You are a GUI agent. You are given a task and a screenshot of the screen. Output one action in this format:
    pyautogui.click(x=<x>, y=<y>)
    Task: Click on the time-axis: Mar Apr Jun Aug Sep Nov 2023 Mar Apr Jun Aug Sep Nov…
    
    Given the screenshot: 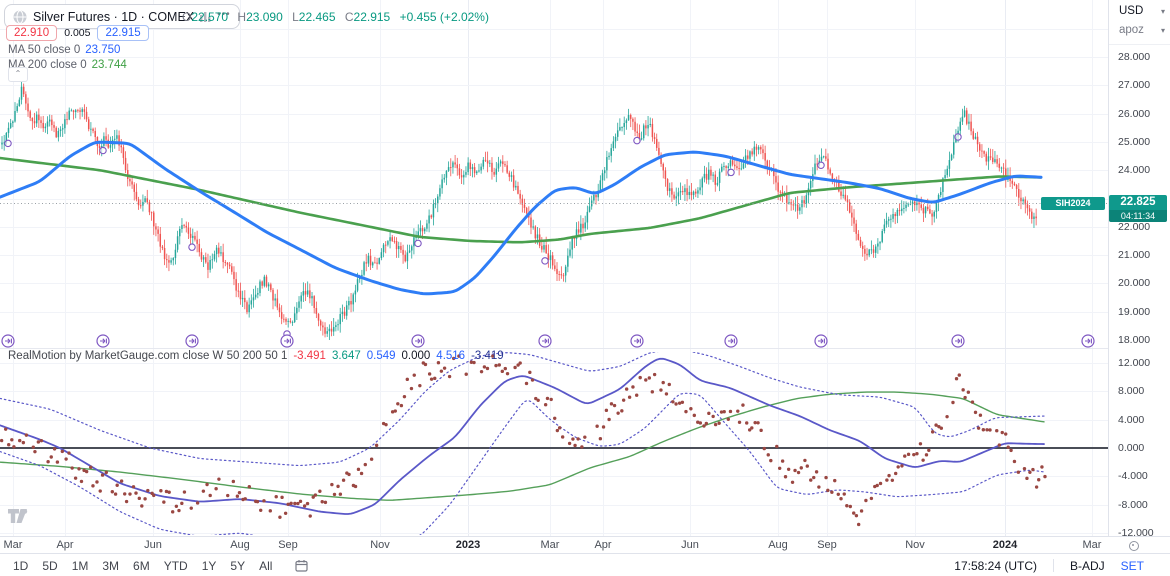 What is the action you would take?
    pyautogui.click(x=585, y=545)
    